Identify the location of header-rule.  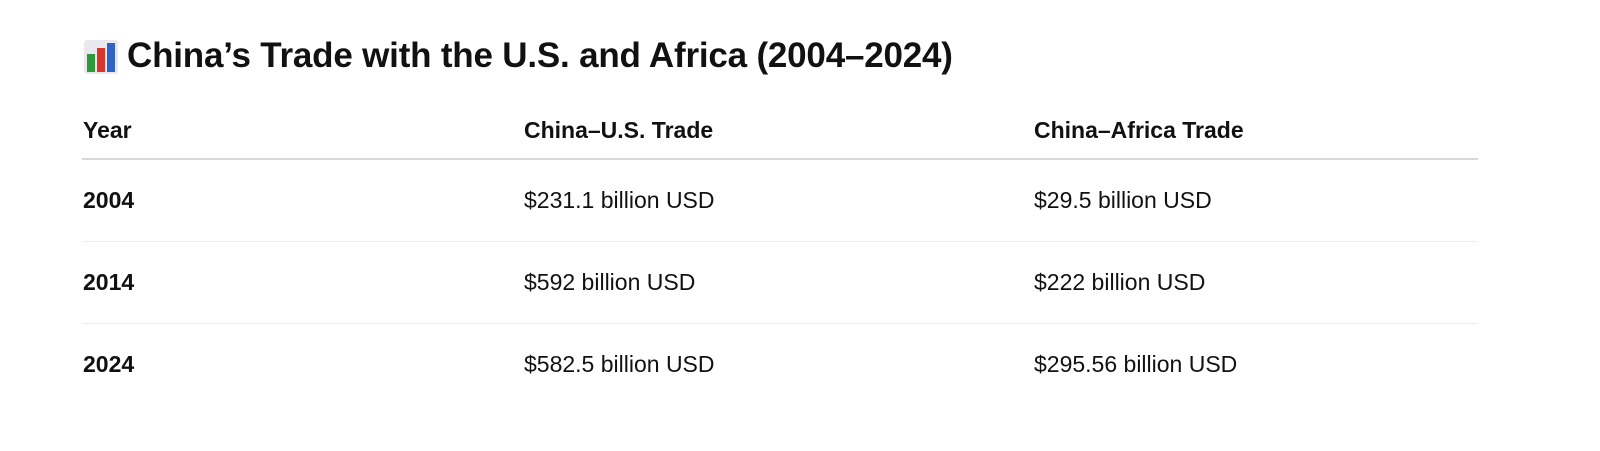
(780, 159).